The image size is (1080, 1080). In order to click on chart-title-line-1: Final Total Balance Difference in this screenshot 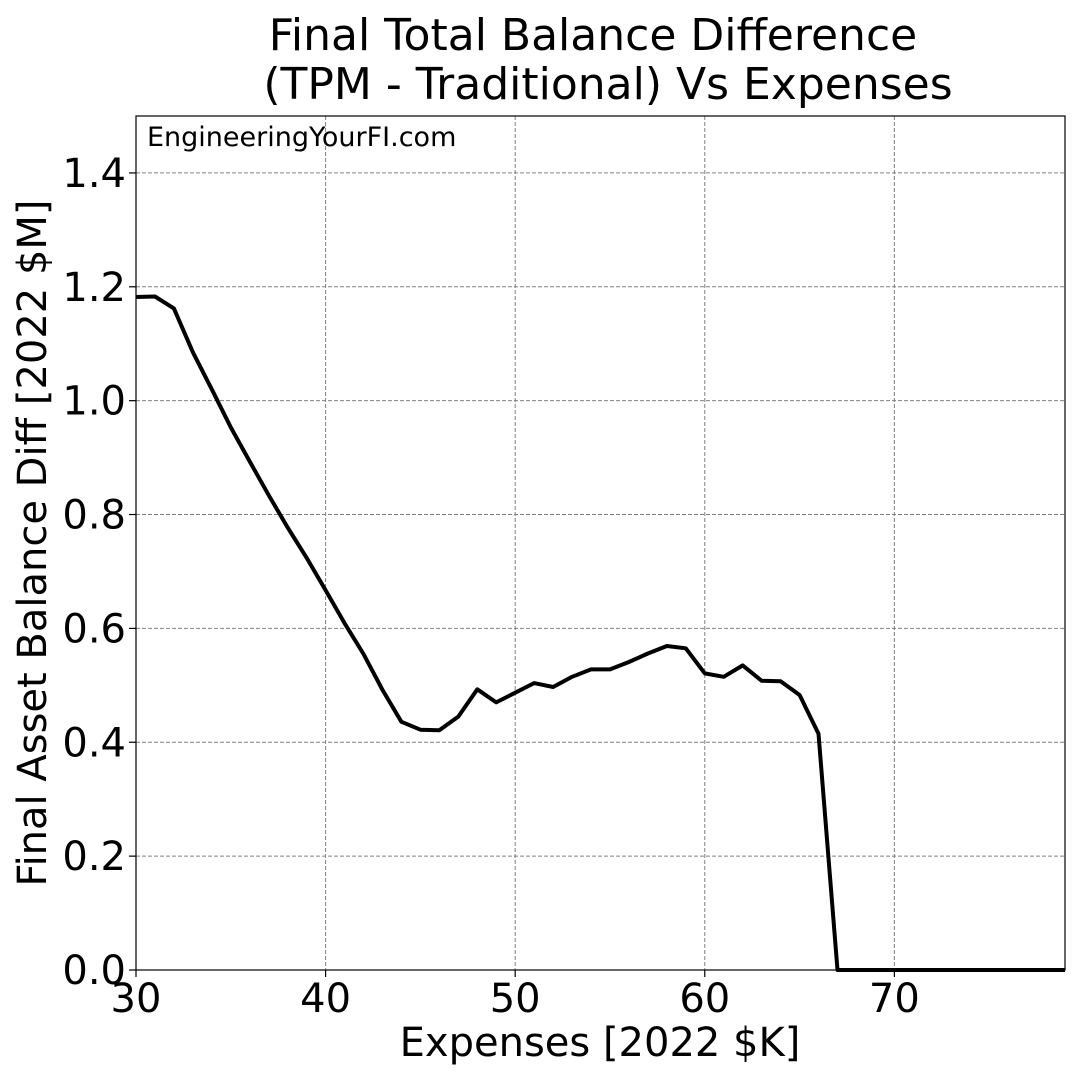, I will do `click(593, 35)`.